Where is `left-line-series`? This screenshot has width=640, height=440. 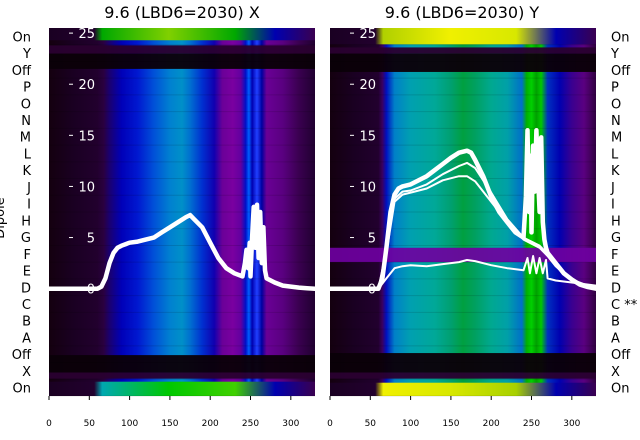
left-line-series is located at coordinates (182, 246).